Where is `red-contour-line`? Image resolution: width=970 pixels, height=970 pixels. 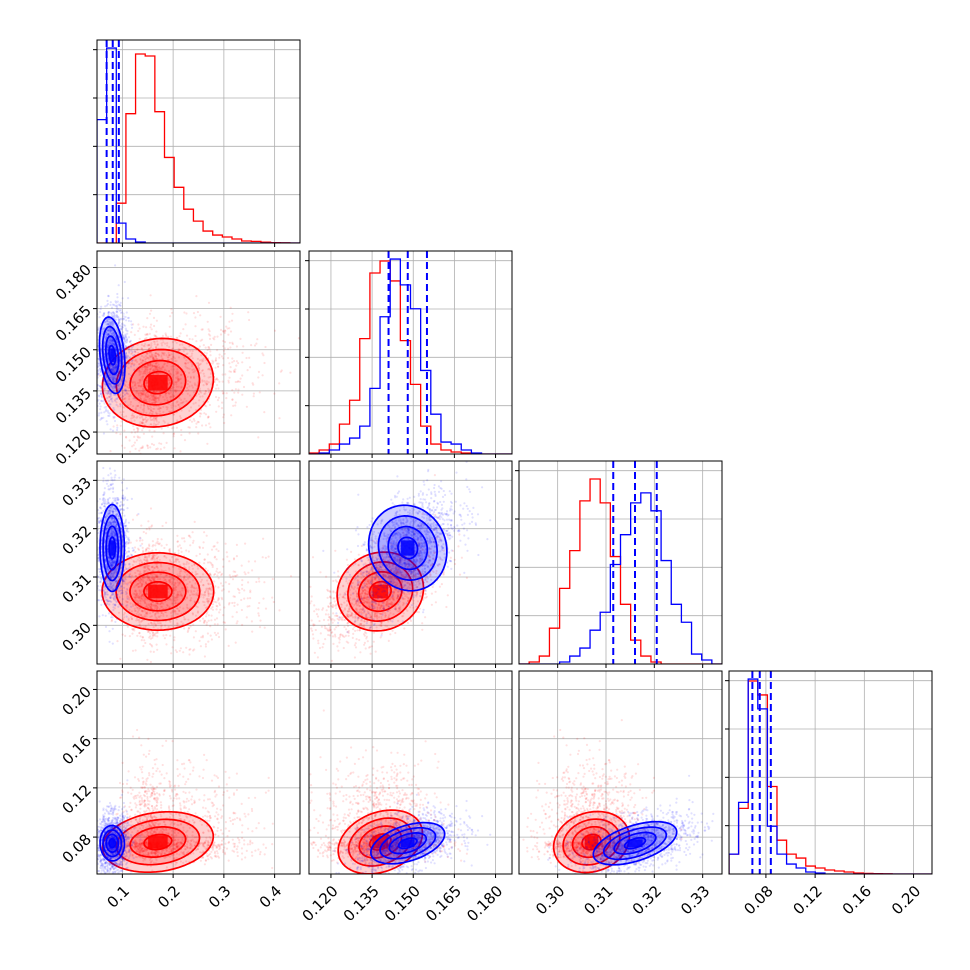
red-contour-line is located at coordinates (158, 382).